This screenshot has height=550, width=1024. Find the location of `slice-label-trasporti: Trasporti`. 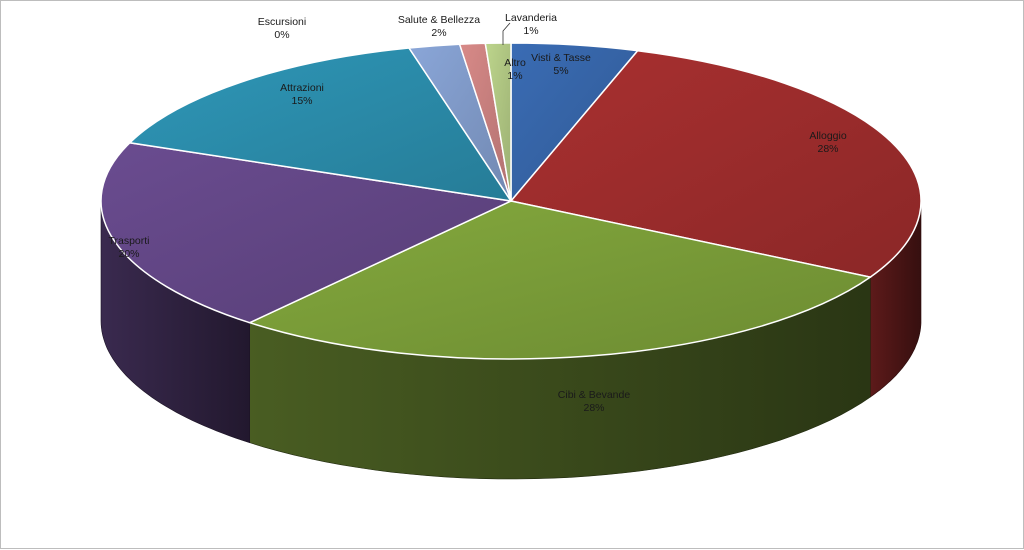

slice-label-trasporti: Trasporti is located at coordinates (128, 241).